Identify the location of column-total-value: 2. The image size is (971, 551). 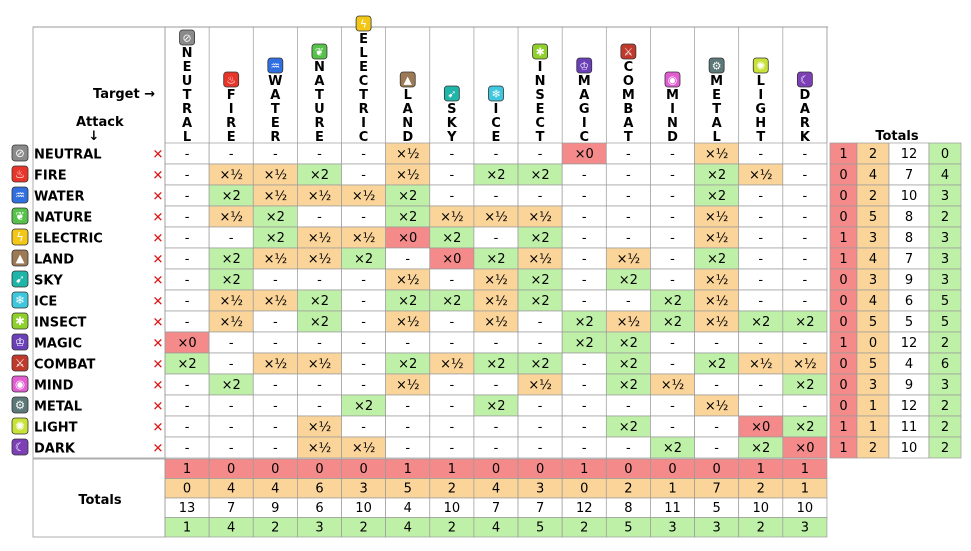
(628, 489).